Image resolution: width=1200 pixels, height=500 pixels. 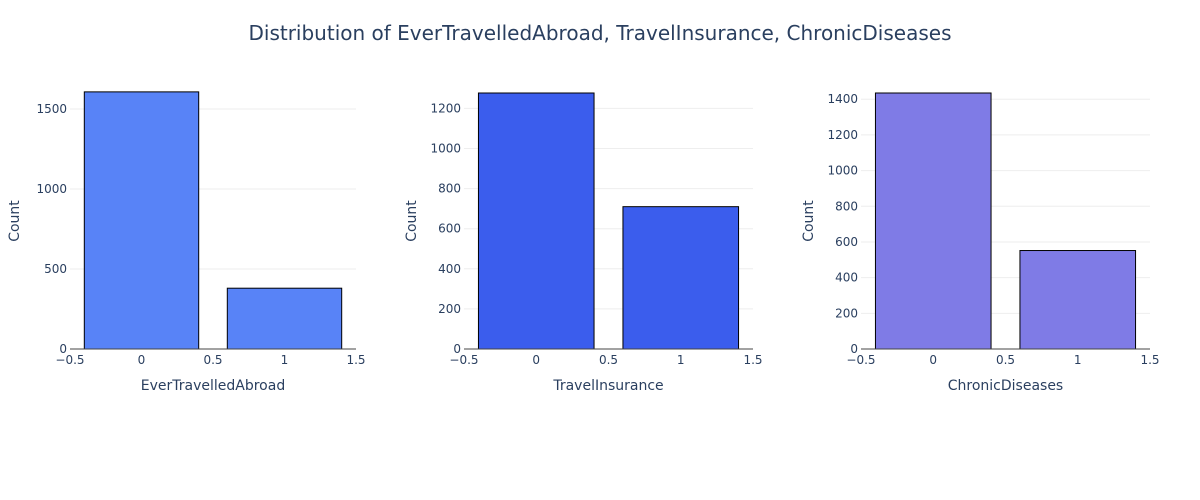 I want to click on y-tick-label: 1400, so click(x=842, y=99).